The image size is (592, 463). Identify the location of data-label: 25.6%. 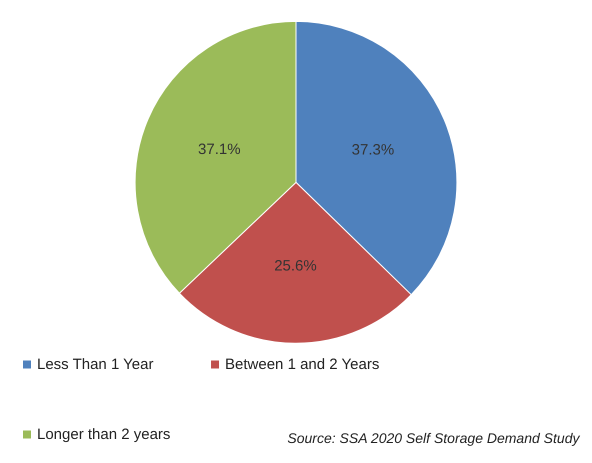
(295, 265).